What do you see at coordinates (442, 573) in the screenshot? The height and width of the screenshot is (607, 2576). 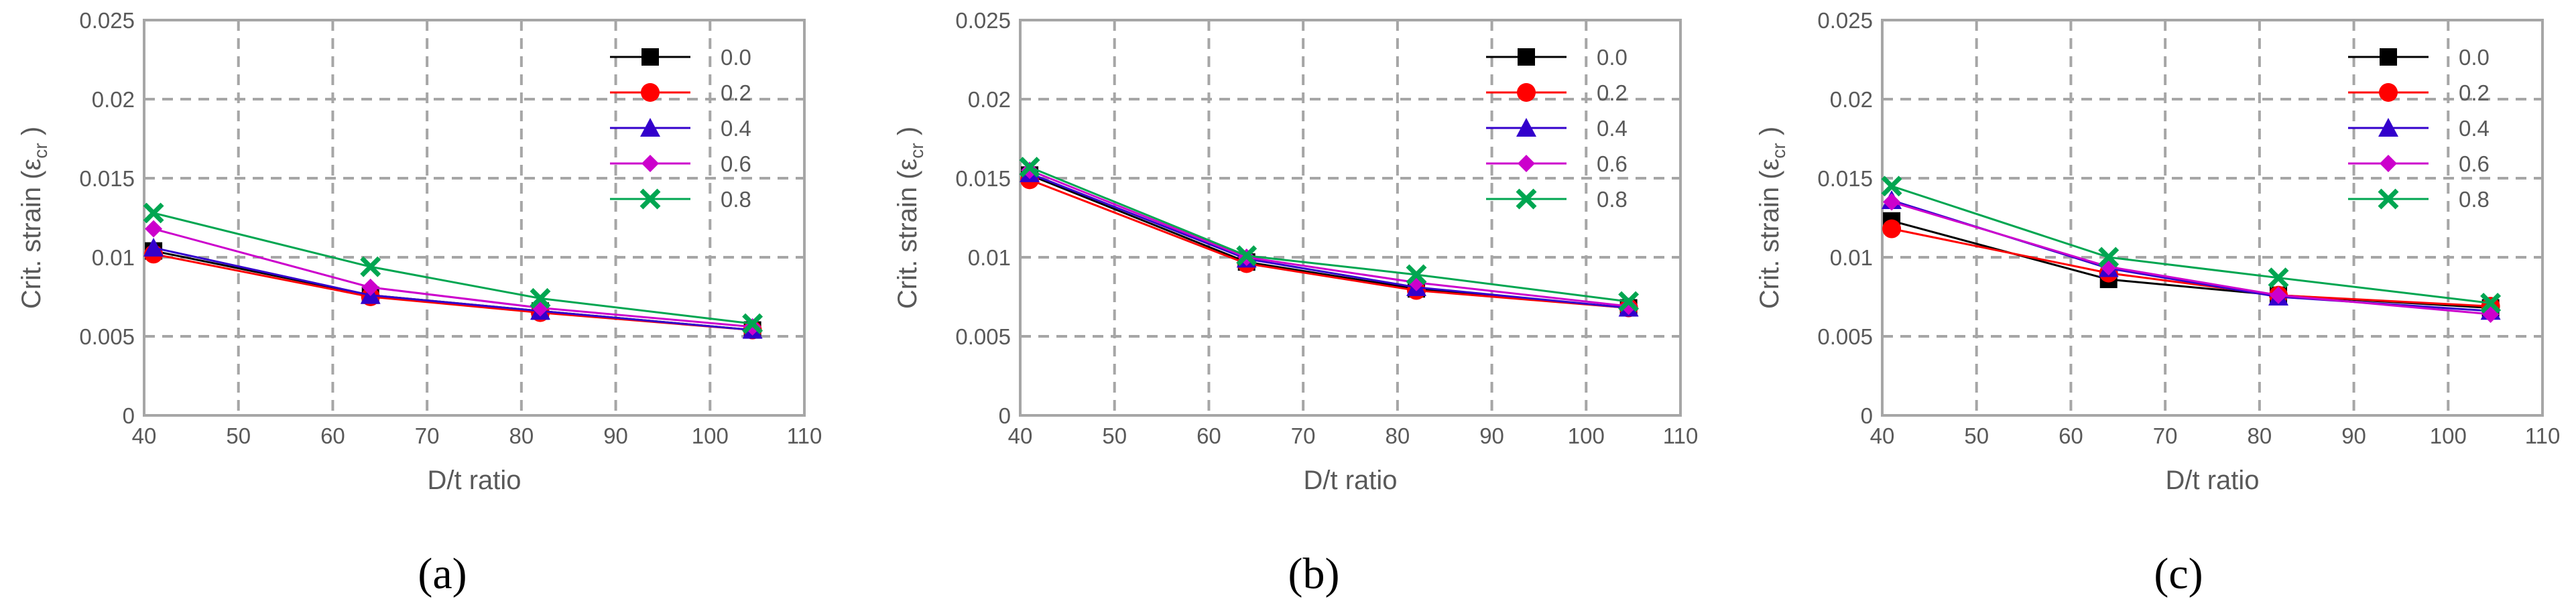 I see `panel-label: (a)` at bounding box center [442, 573].